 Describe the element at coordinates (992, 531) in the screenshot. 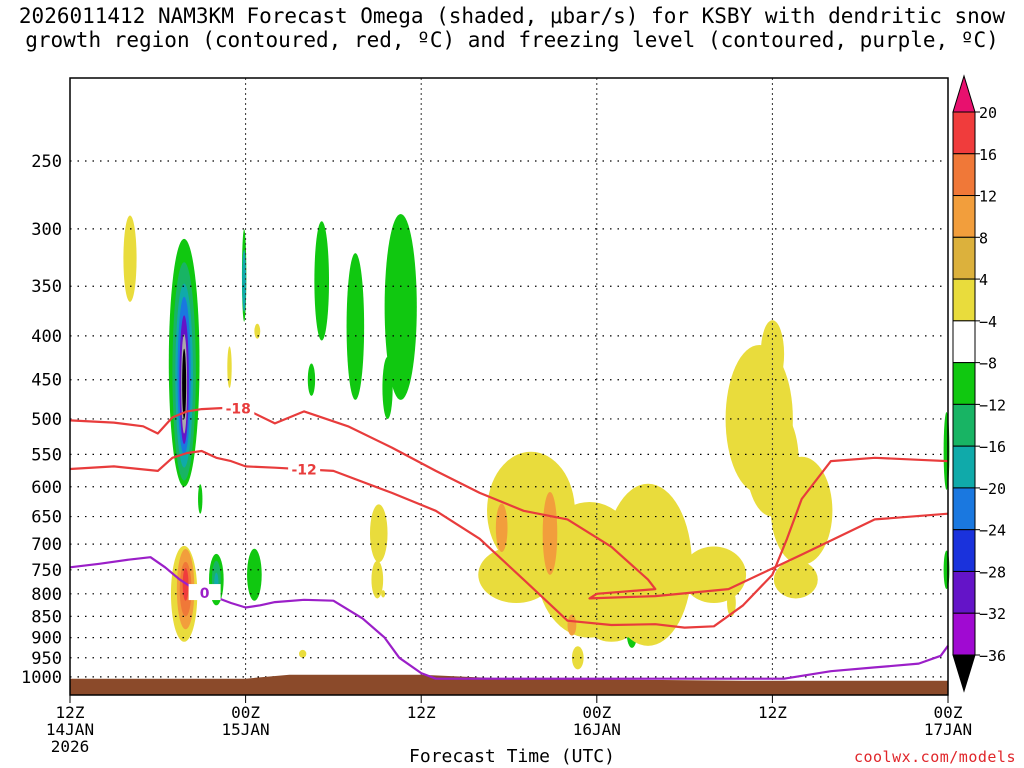

I see `colorbar-label: −24` at that location.